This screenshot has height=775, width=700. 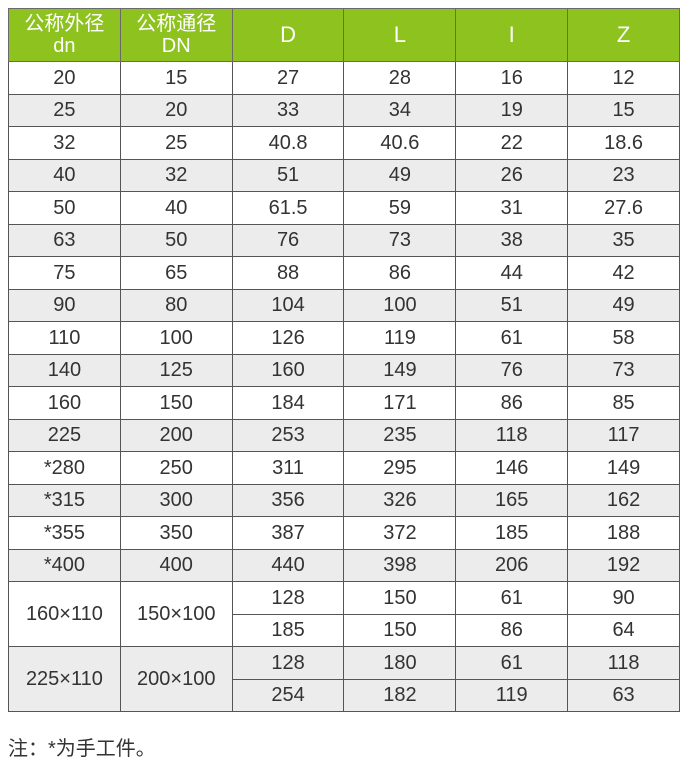 What do you see at coordinates (176, 679) in the screenshot?
I see `table-cell: 200×100` at bounding box center [176, 679].